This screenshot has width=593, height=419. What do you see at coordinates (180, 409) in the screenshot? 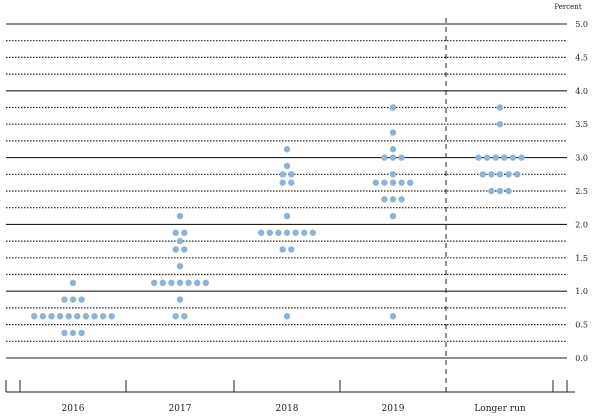
I see `x-tick-label: 2017` at bounding box center [180, 409].